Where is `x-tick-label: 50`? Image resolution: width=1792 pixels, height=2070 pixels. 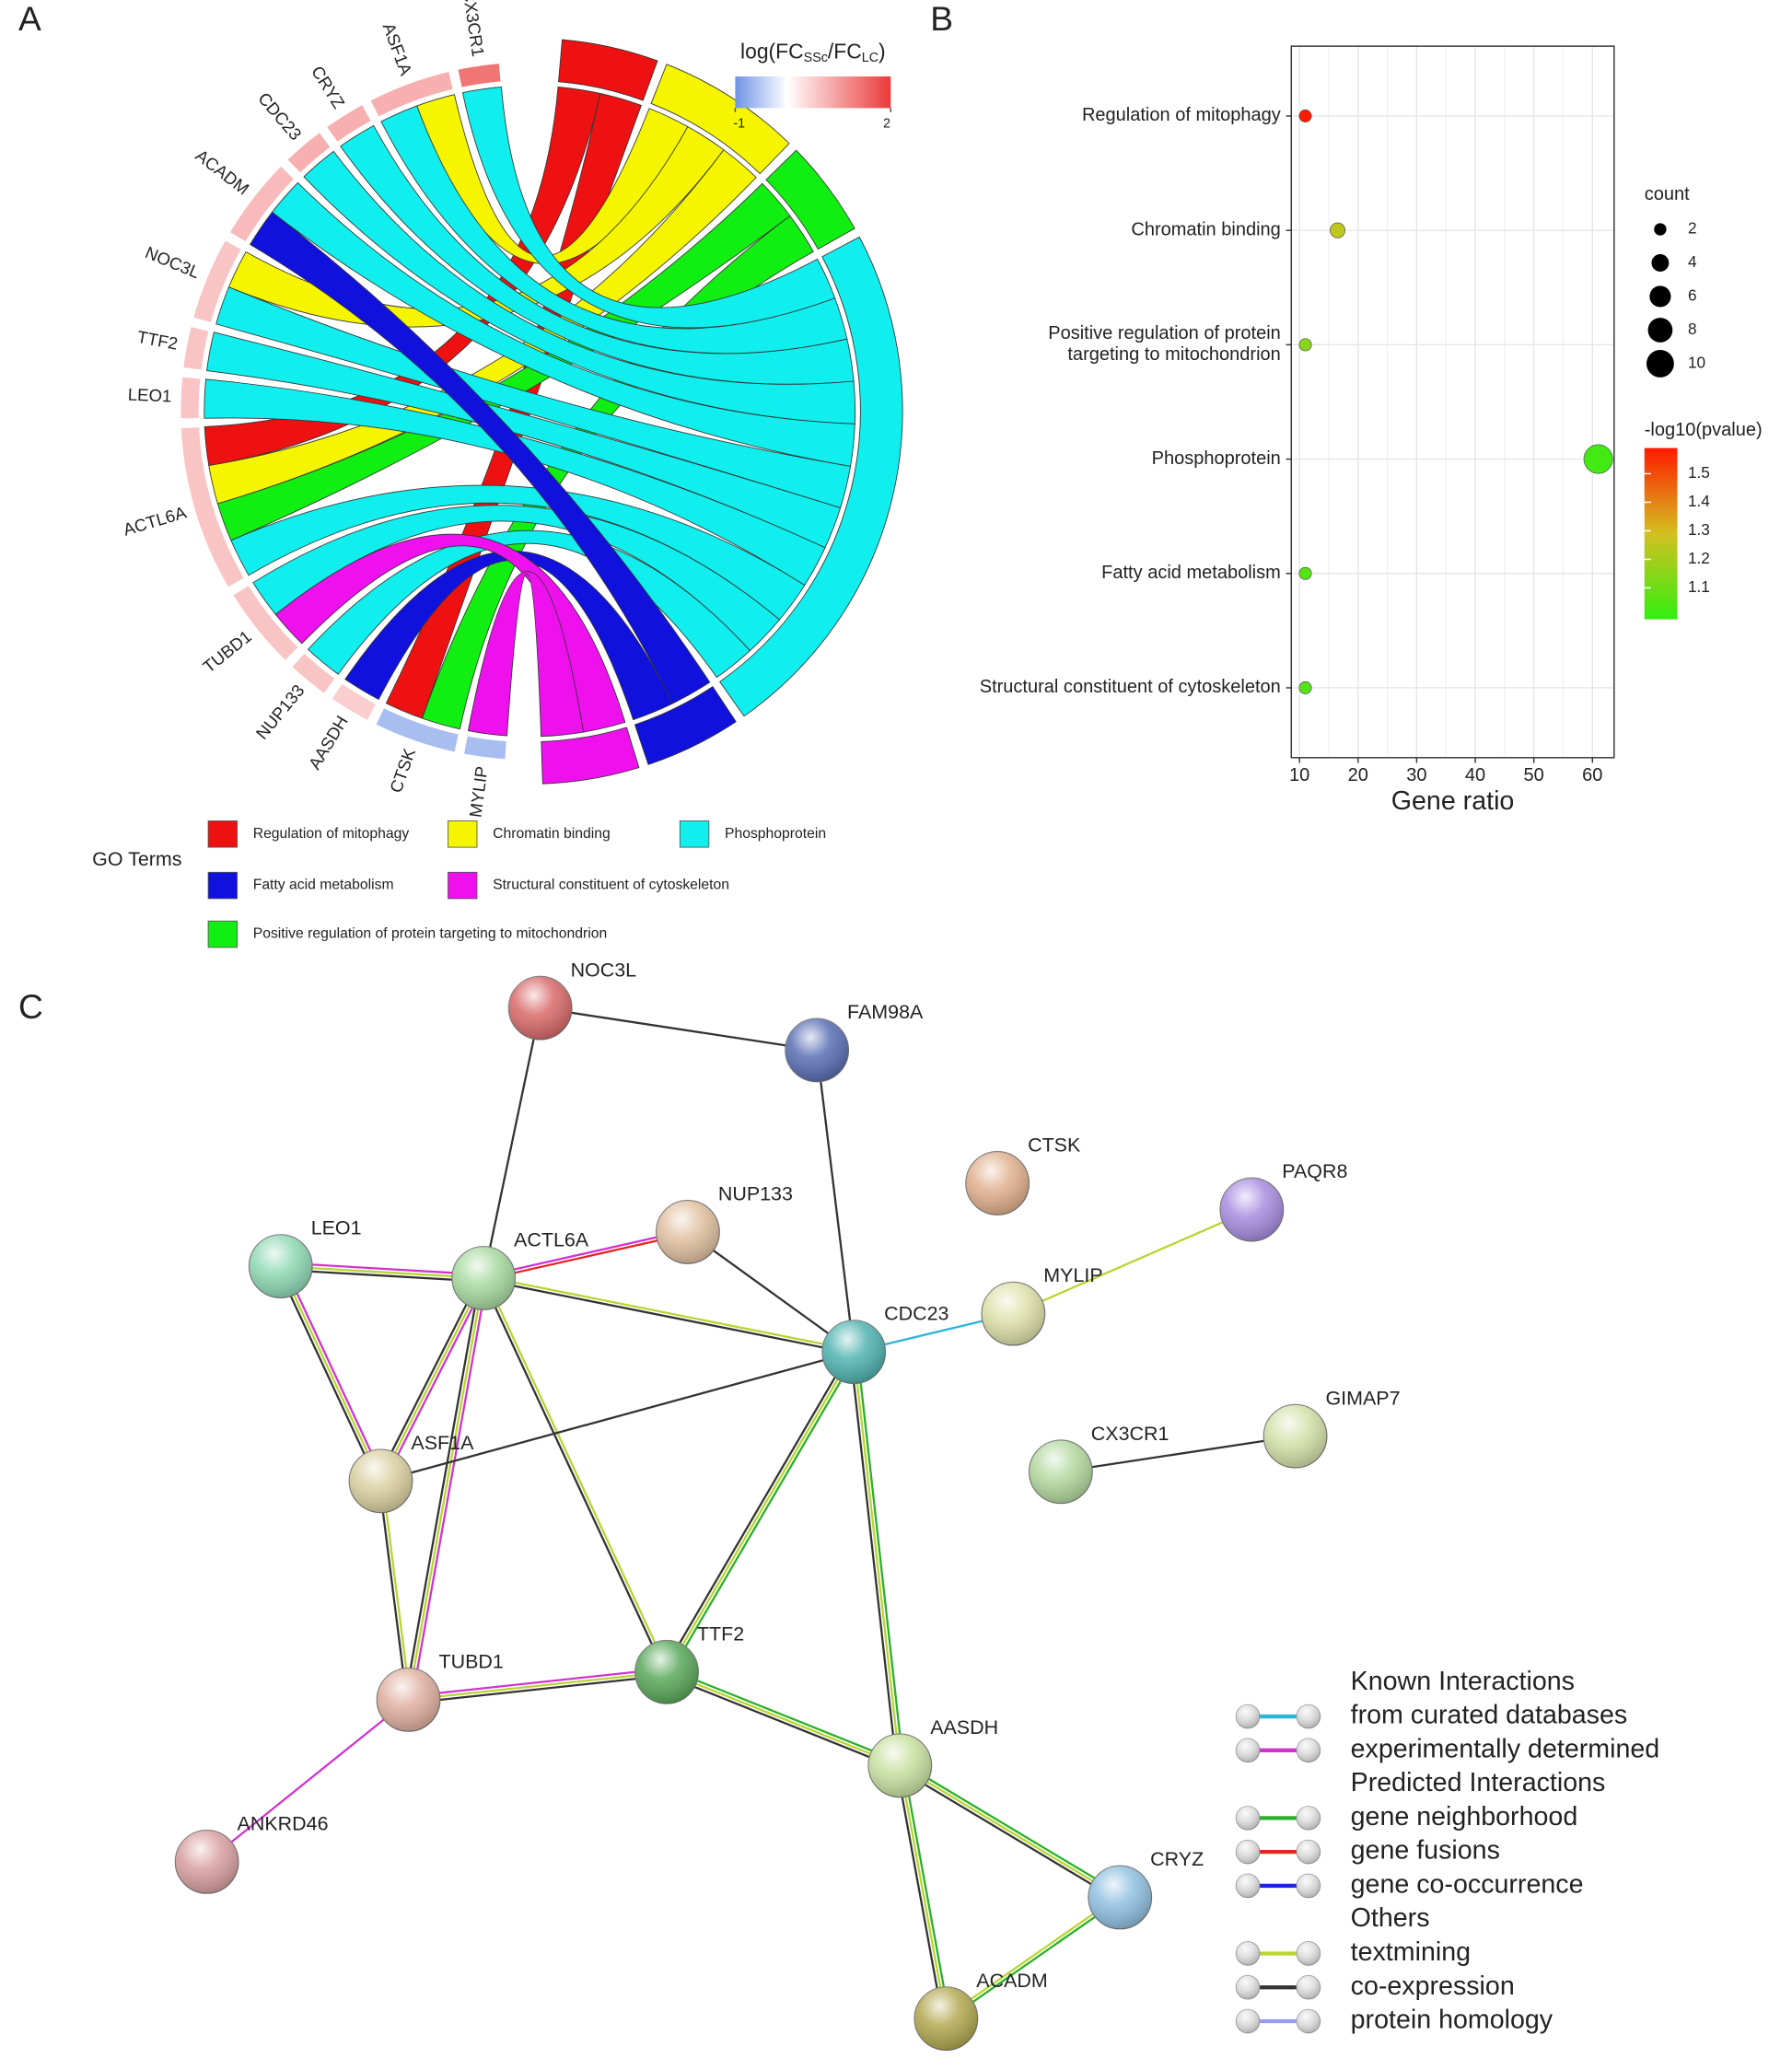 x-tick-label: 50 is located at coordinates (1534, 775).